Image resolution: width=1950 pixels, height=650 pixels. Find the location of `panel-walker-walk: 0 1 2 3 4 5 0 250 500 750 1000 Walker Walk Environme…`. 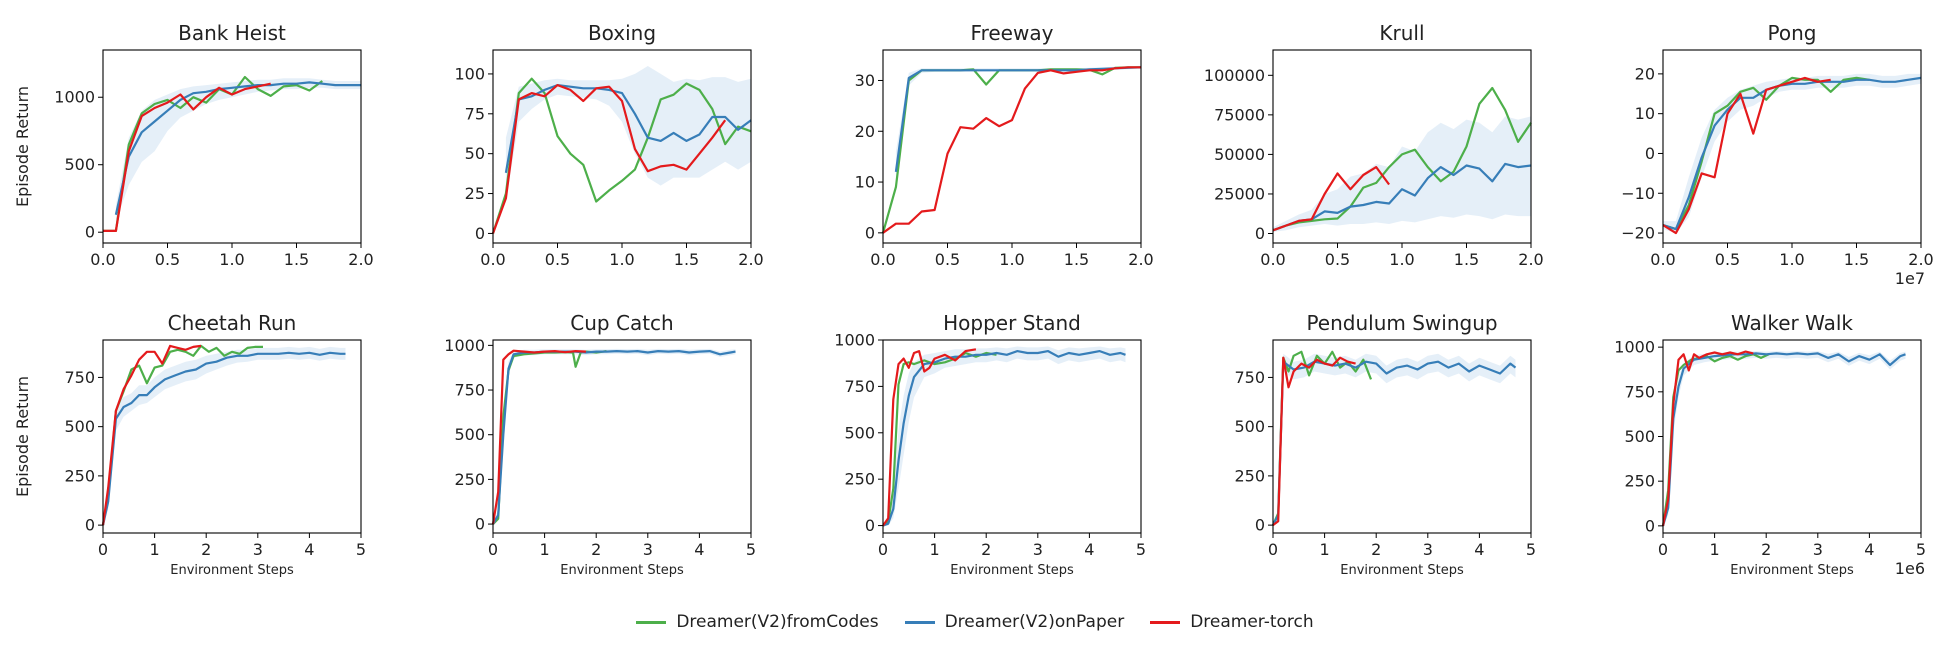

panel-walker-walk: 0 1 2 3 4 5 0 250 500 750 1000 Walker Walk Environme… is located at coordinates (1770, 444).